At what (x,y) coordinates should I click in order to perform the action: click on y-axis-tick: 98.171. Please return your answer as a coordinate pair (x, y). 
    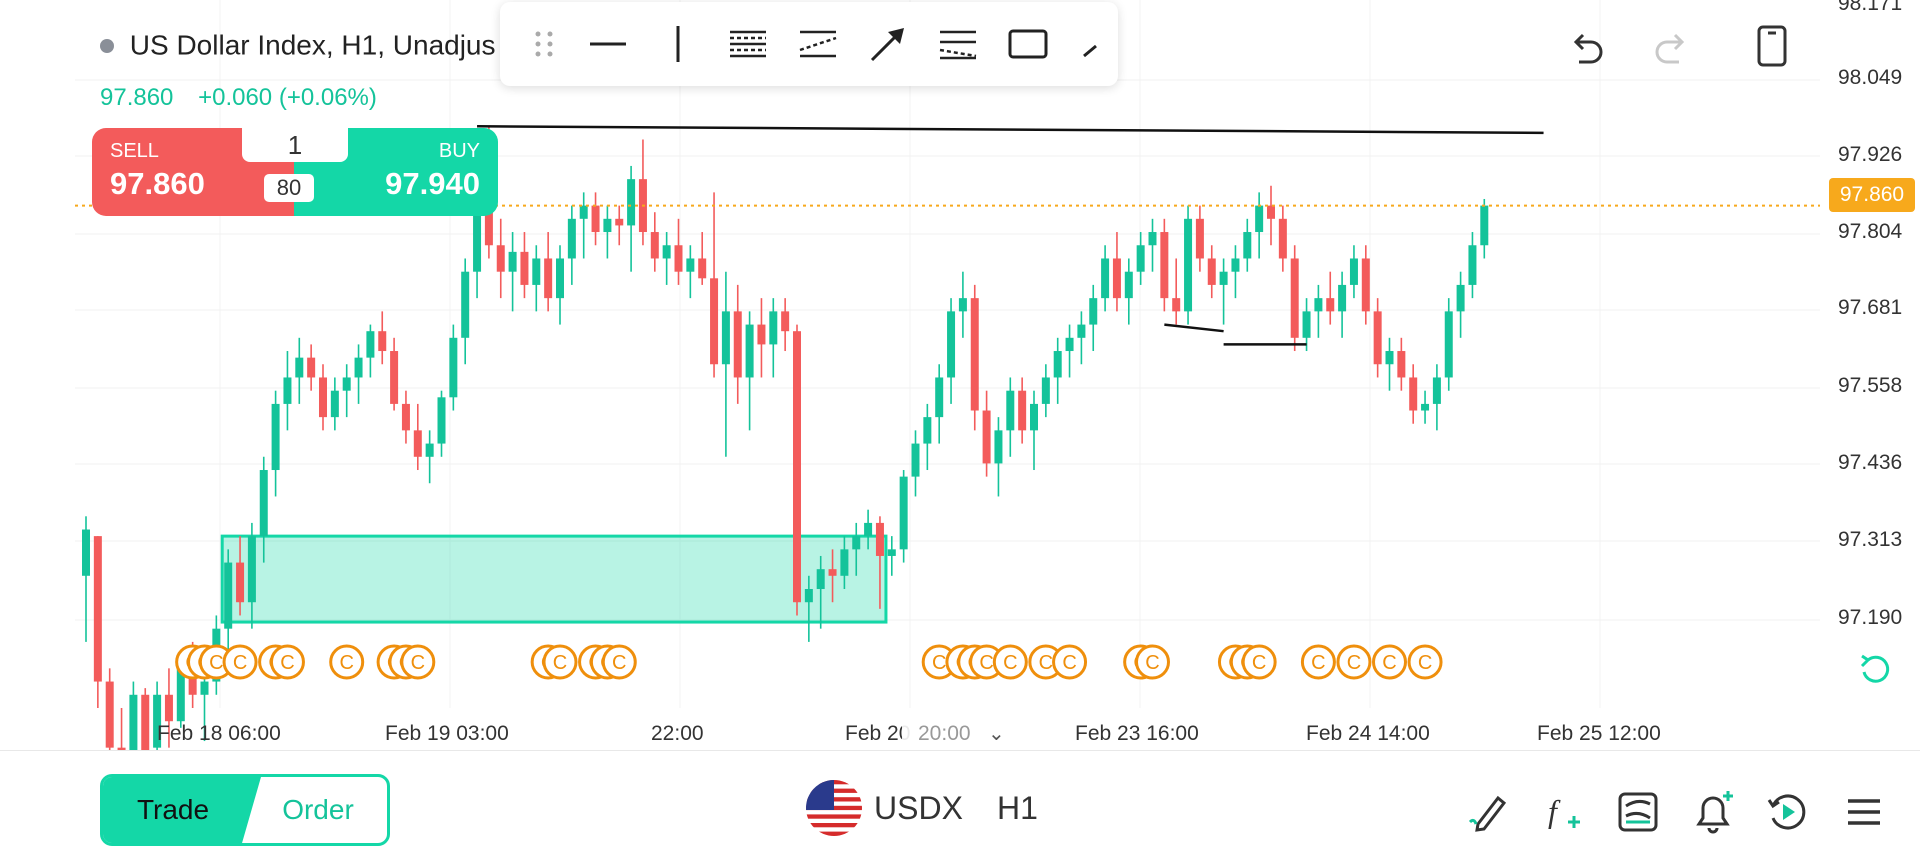
    Looking at the image, I should click on (1870, 7).